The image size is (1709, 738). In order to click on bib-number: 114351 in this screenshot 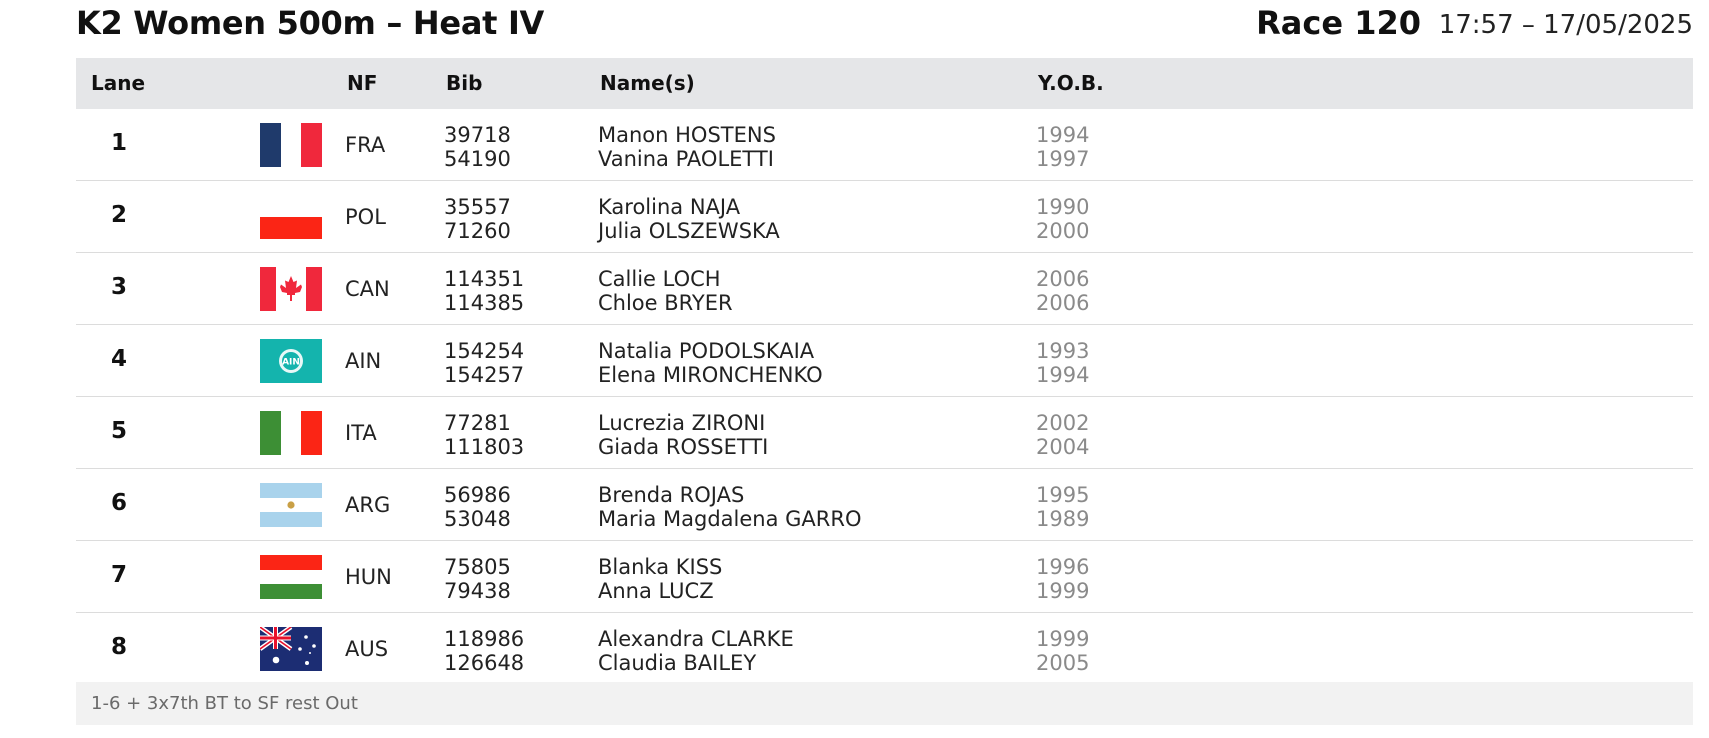, I will do `click(484, 279)`.